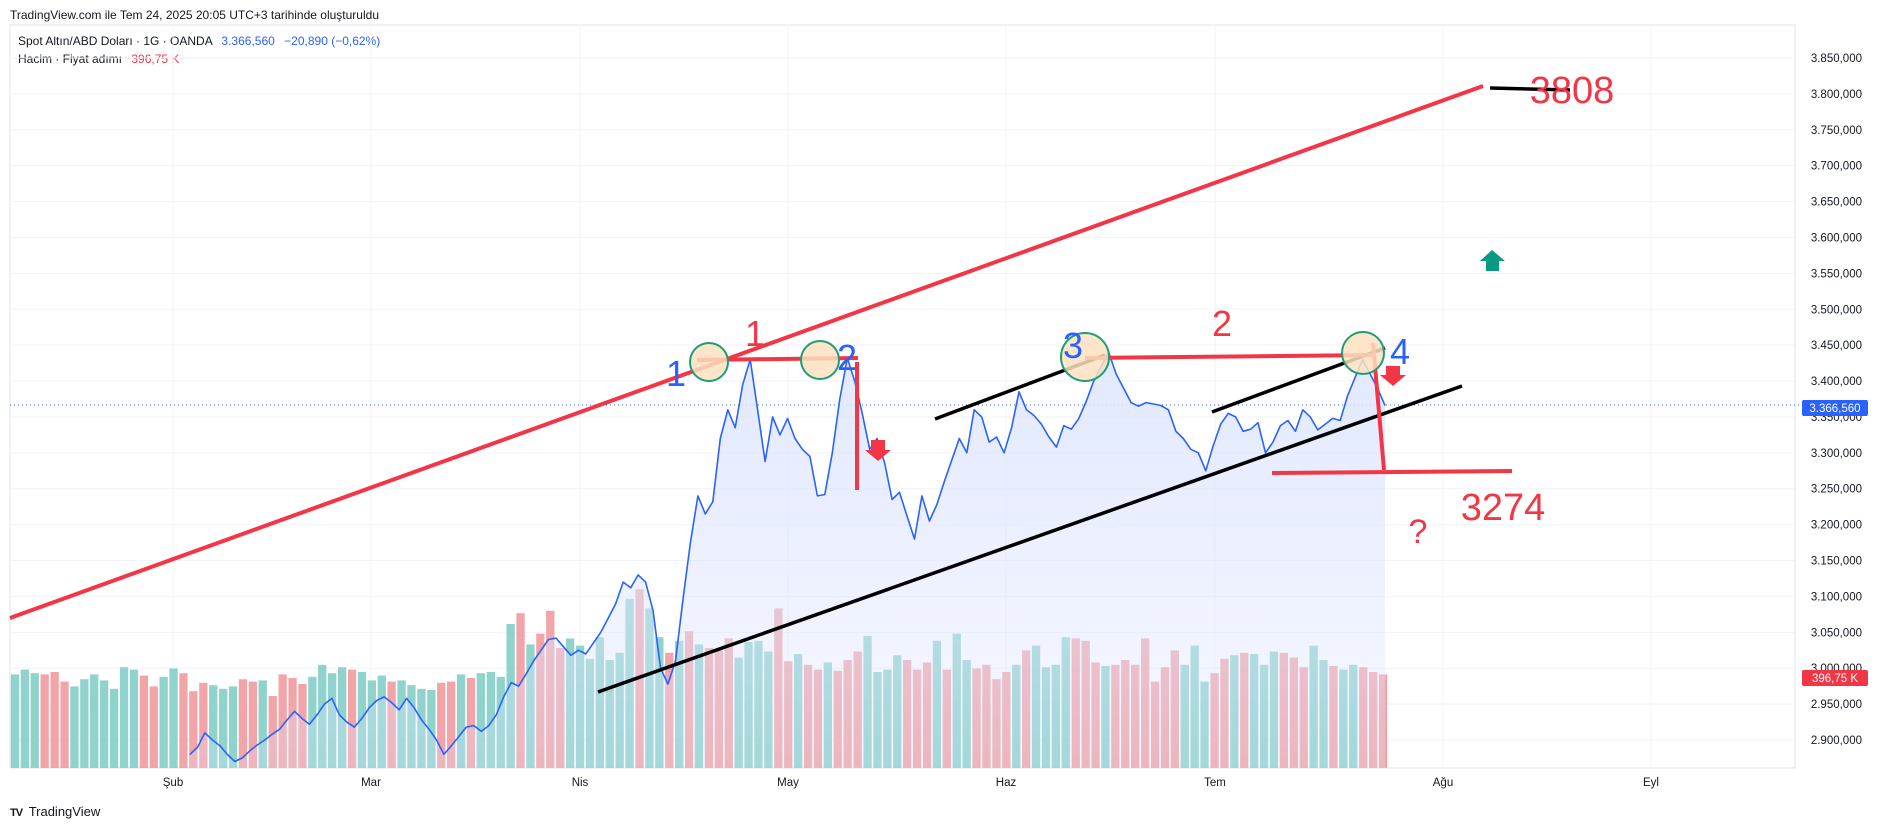  Describe the element at coordinates (1503, 508) in the screenshot. I see `label-3274: 3274` at that location.